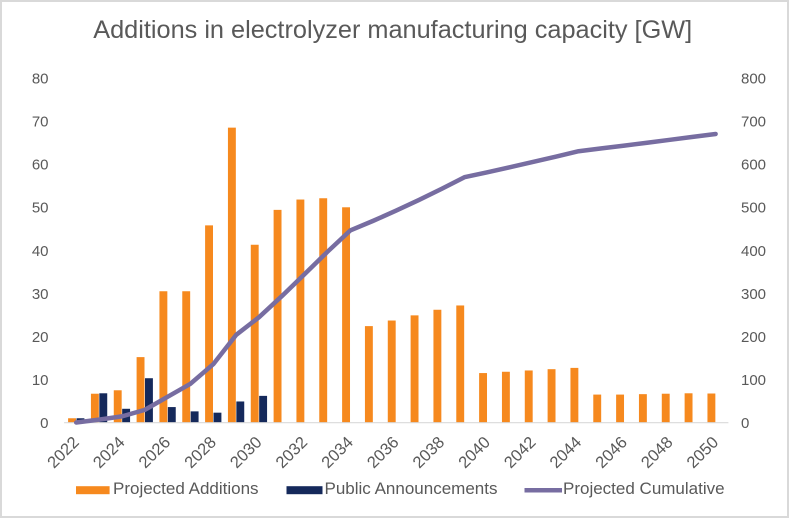 This screenshot has width=789, height=523. Describe the element at coordinates (186, 488) in the screenshot. I see `svg-text: Projected Additions` at that location.